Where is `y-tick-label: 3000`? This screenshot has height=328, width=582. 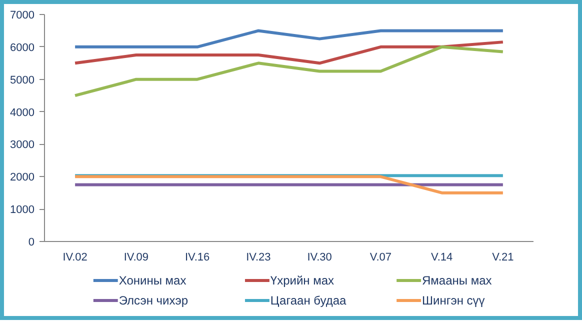 y-tick-label: 3000 is located at coordinates (22, 145).